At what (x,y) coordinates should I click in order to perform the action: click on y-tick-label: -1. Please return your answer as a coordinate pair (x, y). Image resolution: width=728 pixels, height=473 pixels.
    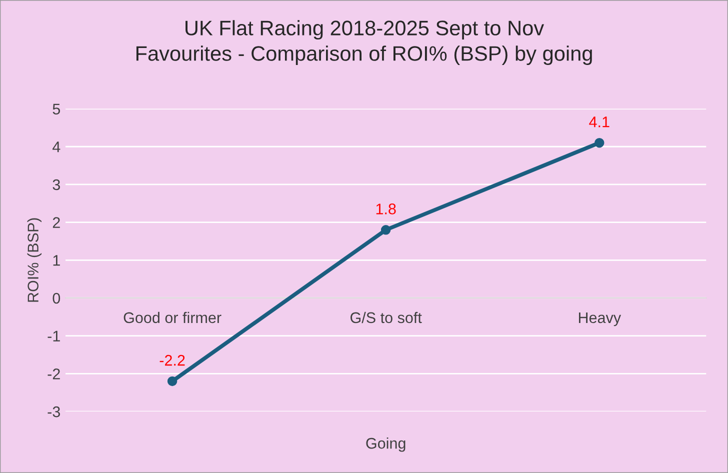
    Looking at the image, I should click on (54, 336).